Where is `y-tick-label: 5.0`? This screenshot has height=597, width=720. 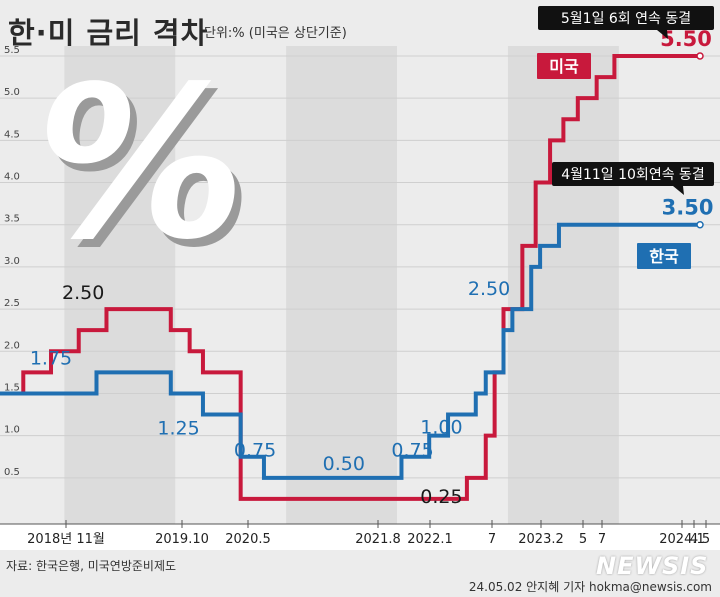
y-tick-label: 5.0 is located at coordinates (12, 92).